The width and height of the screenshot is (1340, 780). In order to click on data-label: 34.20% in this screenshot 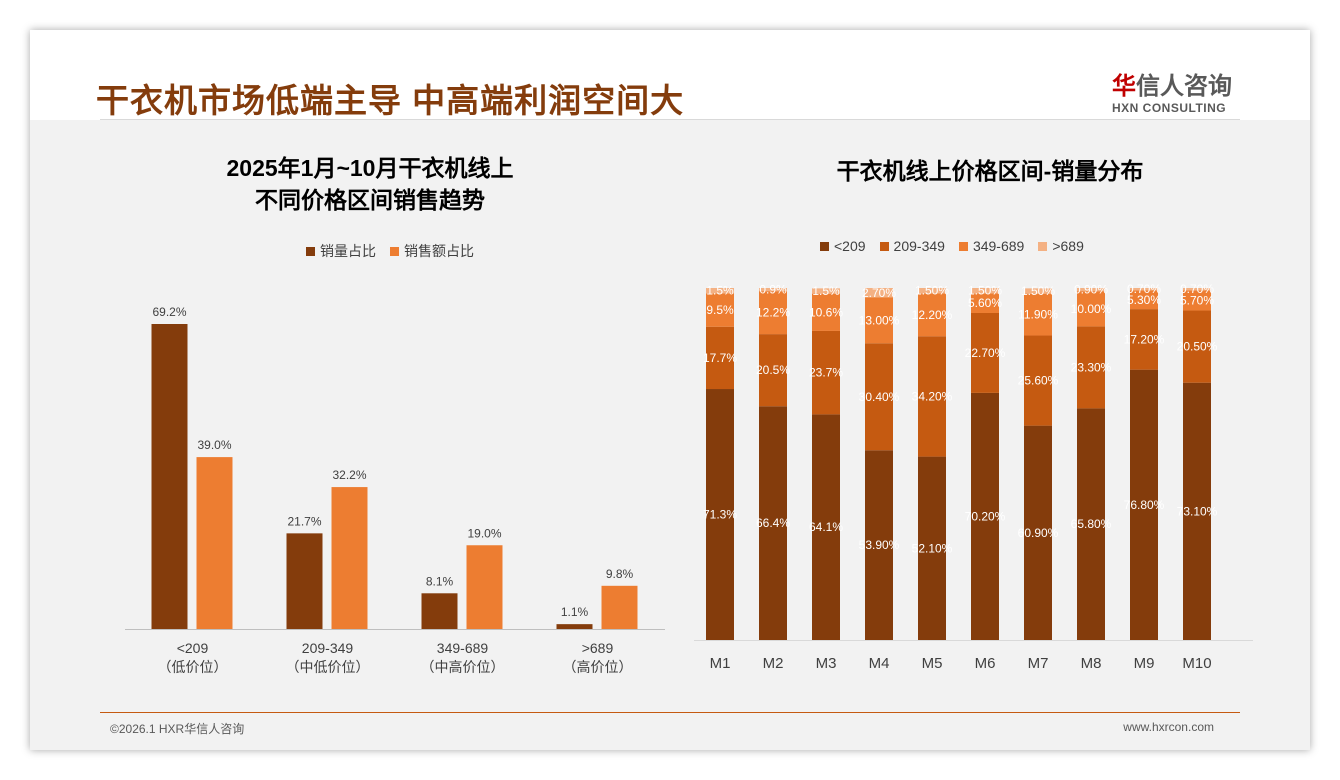, I will do `click(932, 396)`.